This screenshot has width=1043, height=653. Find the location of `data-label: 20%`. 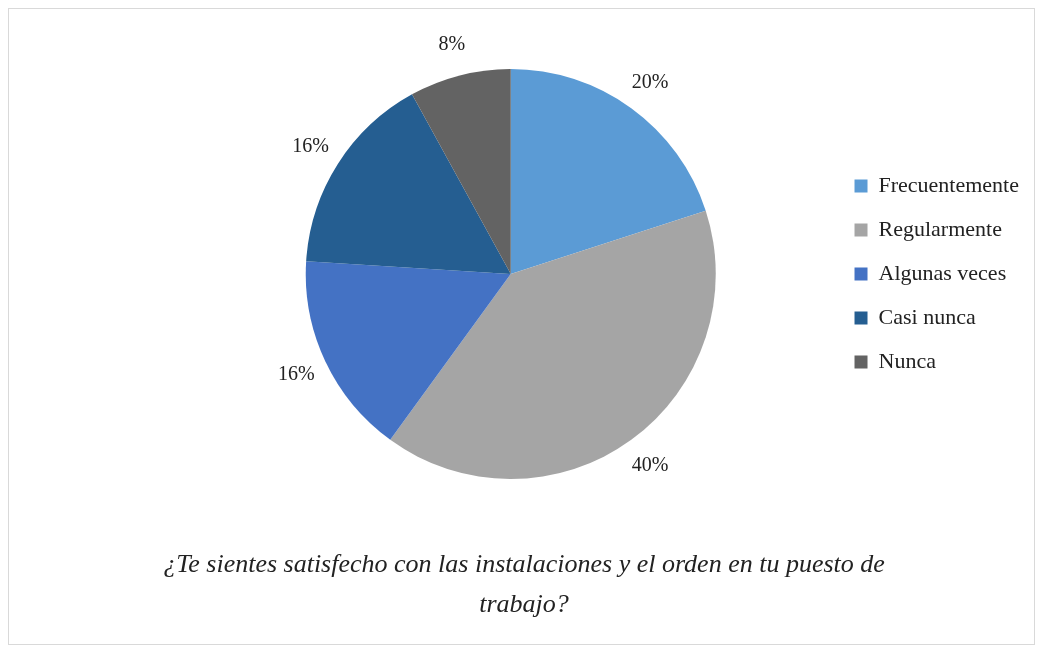

data-label: 20% is located at coordinates (650, 80).